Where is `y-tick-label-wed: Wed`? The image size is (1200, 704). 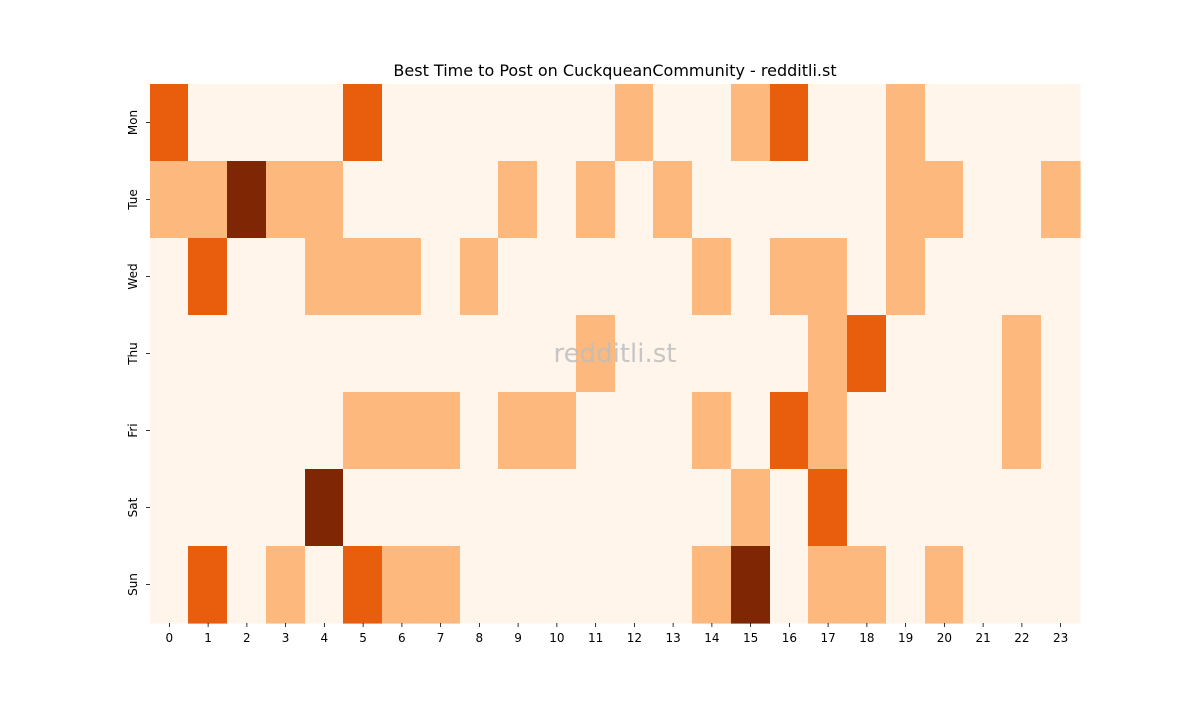 y-tick-label-wed: Wed is located at coordinates (133, 276).